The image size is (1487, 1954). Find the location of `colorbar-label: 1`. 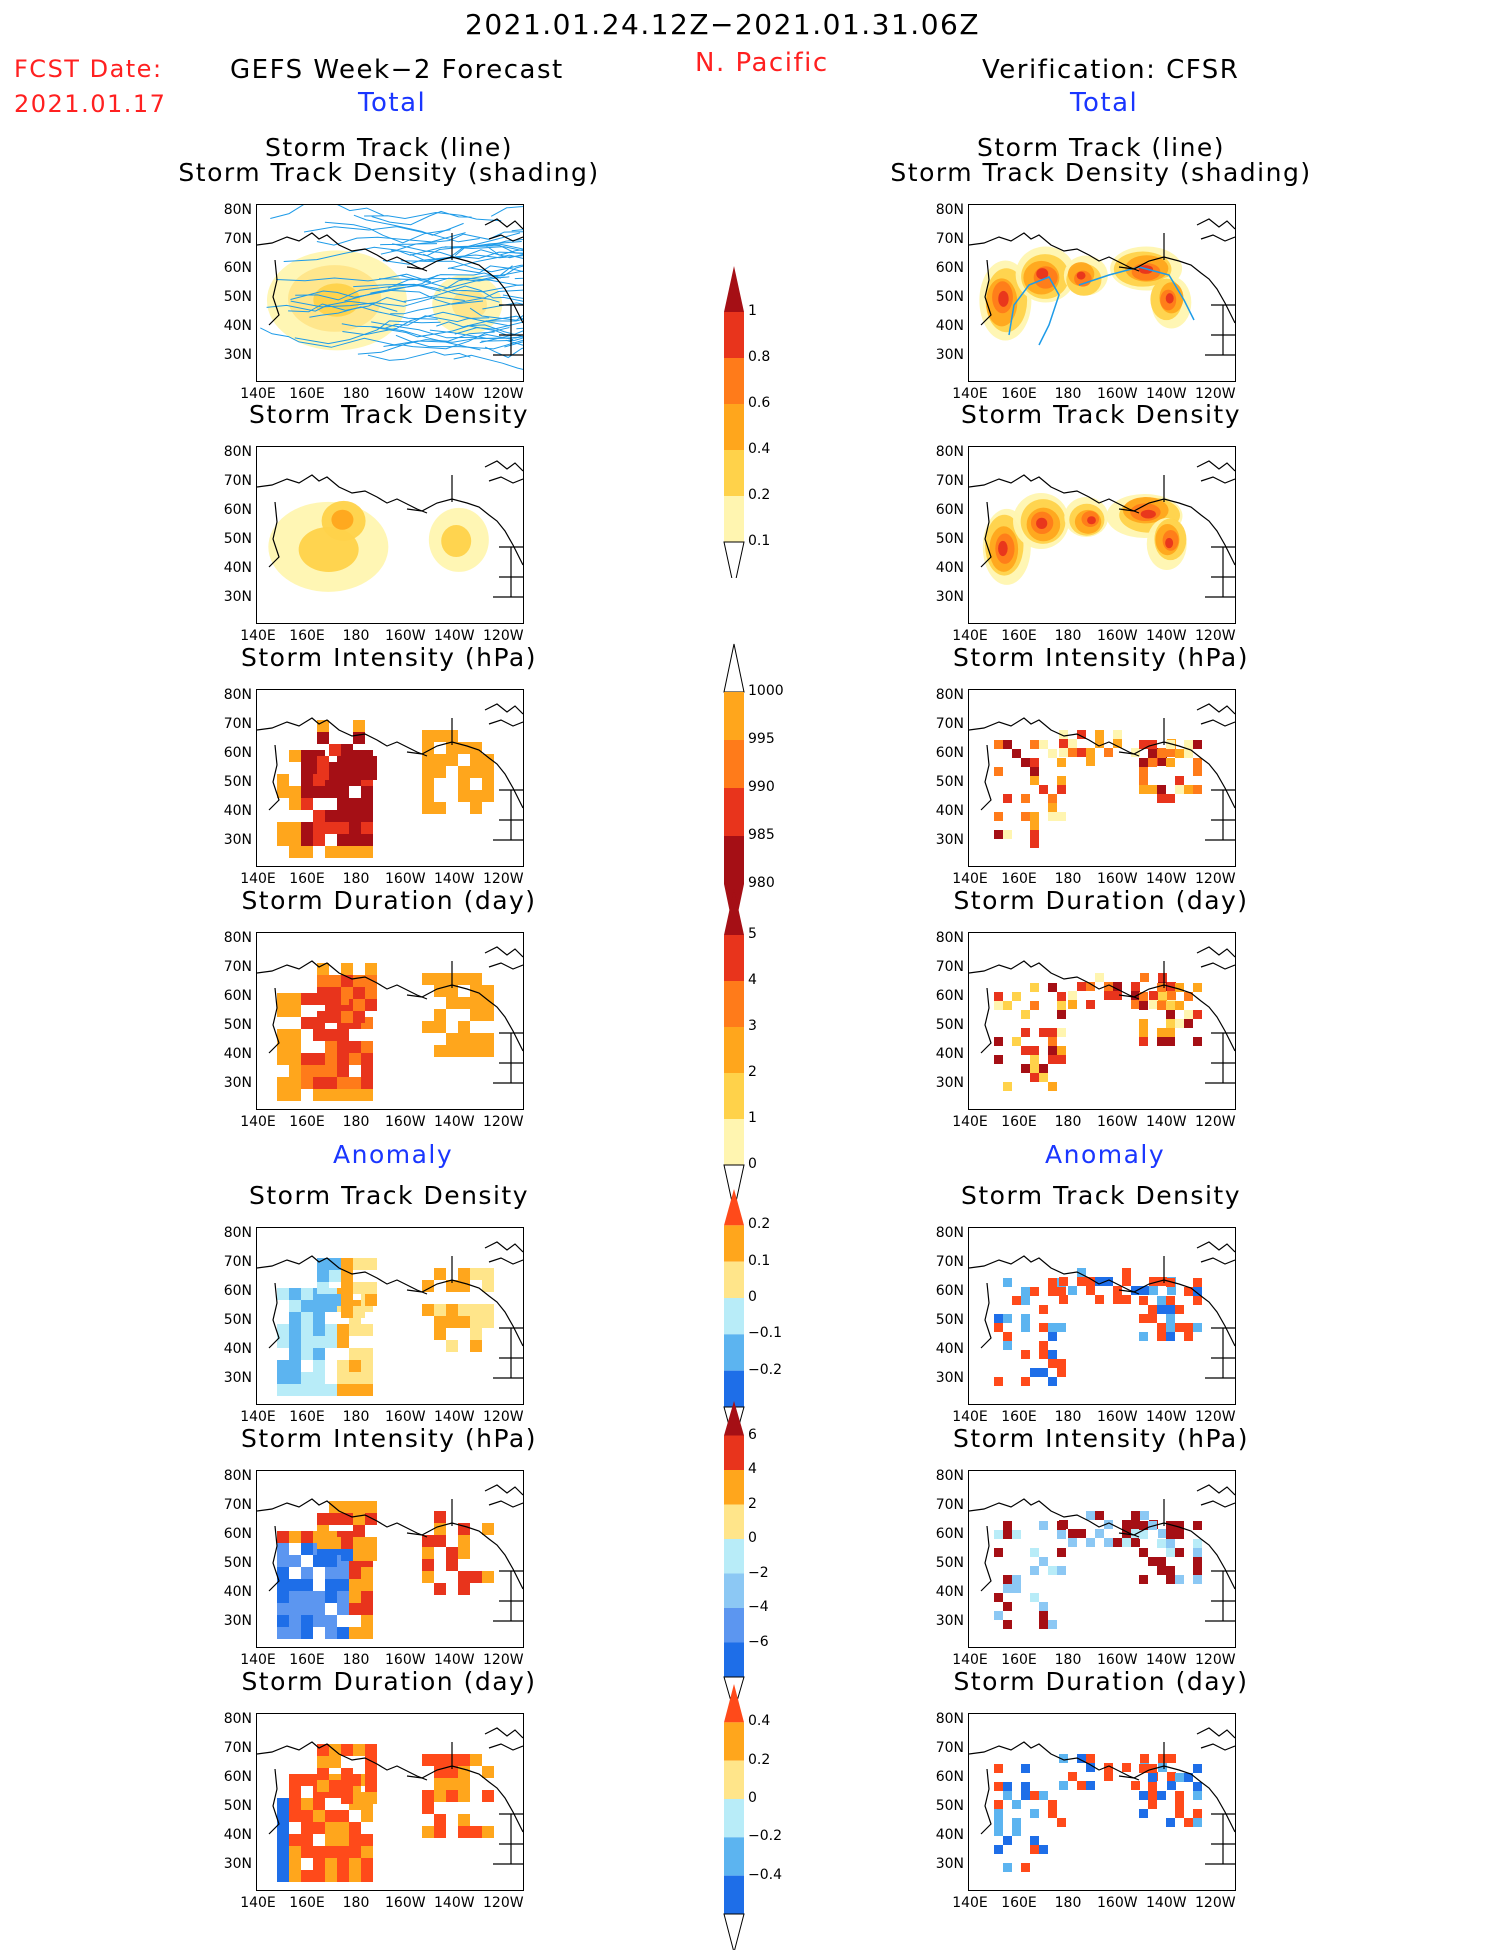

colorbar-label: 1 is located at coordinates (752, 1118).